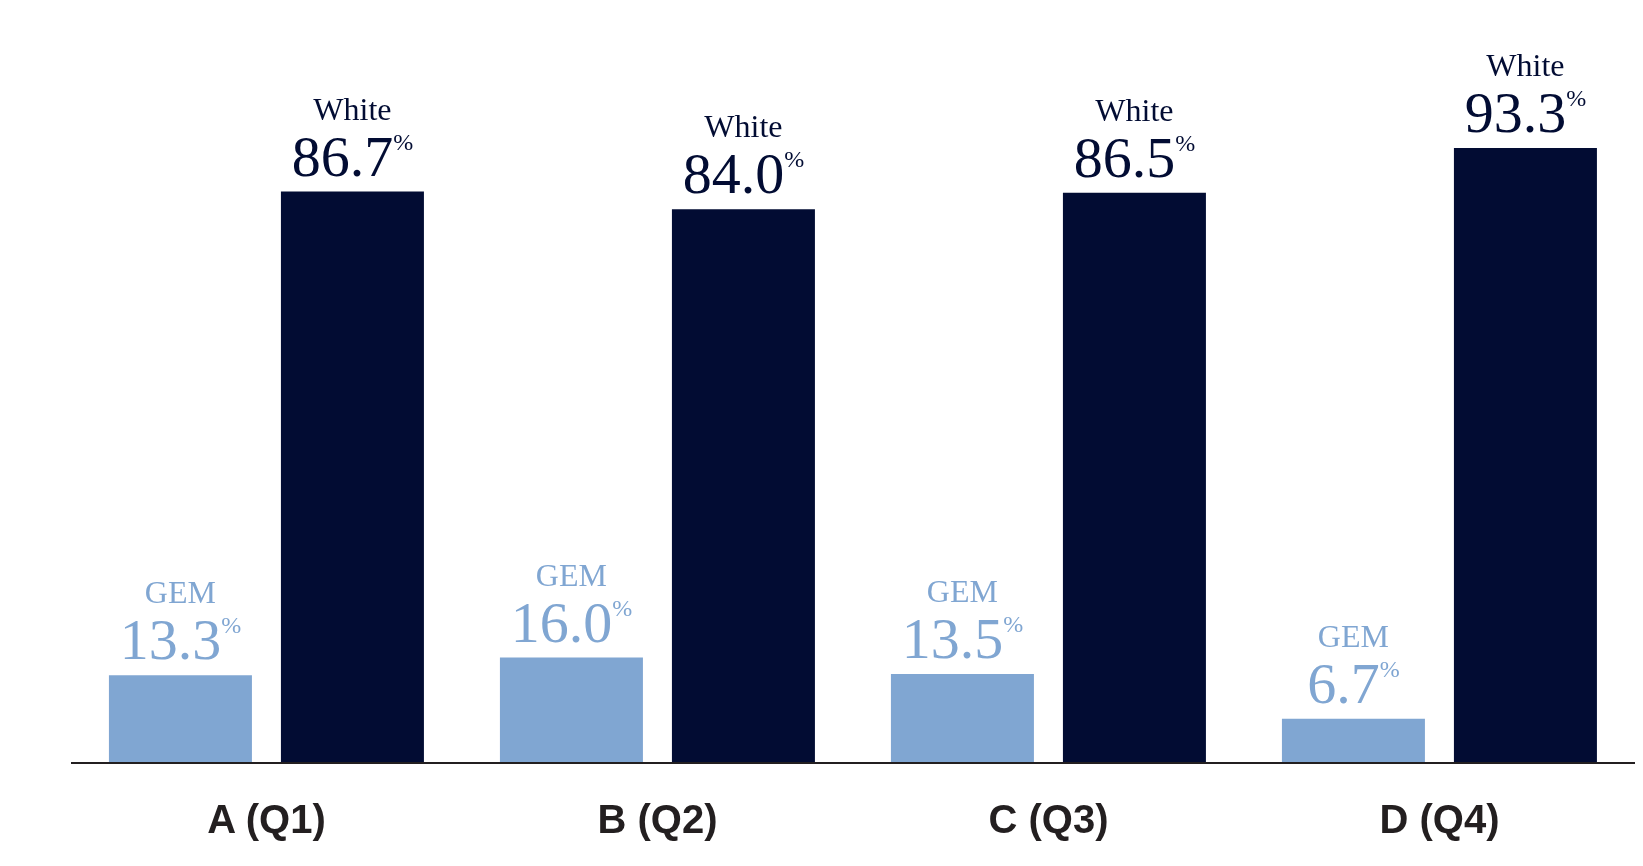 The width and height of the screenshot is (1643, 866). I want to click on data-label: 93.3$^{%}$, so click(1525, 112).